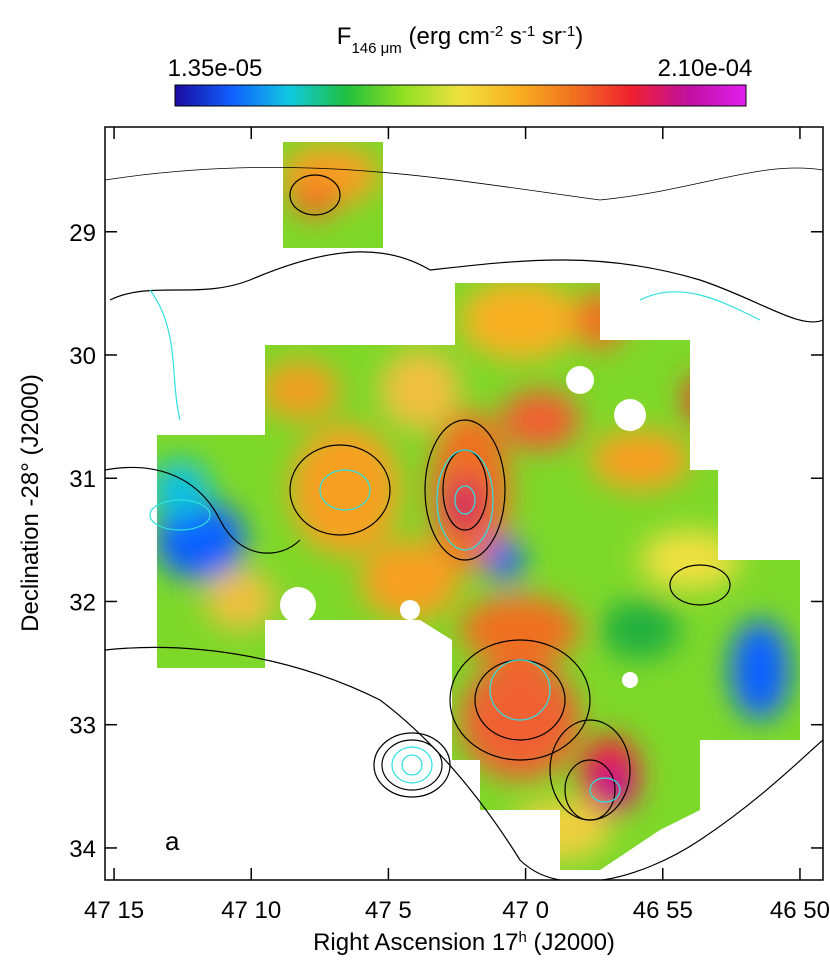 This screenshot has height=969, width=830. What do you see at coordinates (376, 48) in the screenshot?
I see `text-part: 146 μm` at bounding box center [376, 48].